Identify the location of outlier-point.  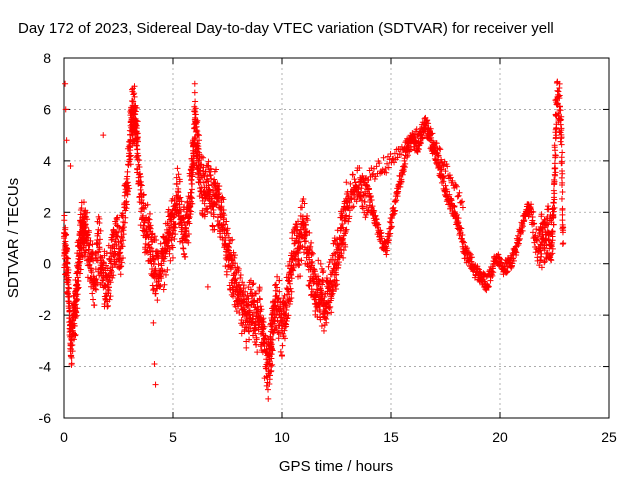
(155, 384).